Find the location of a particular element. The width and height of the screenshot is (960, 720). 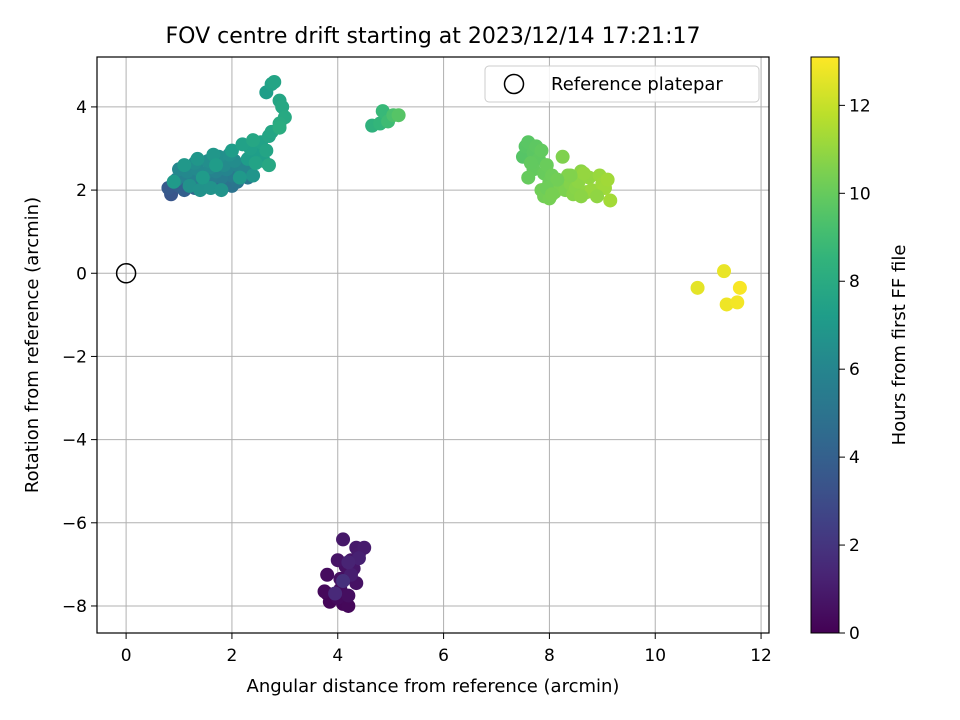

legend: Reference platepar is located at coordinates (622, 84).